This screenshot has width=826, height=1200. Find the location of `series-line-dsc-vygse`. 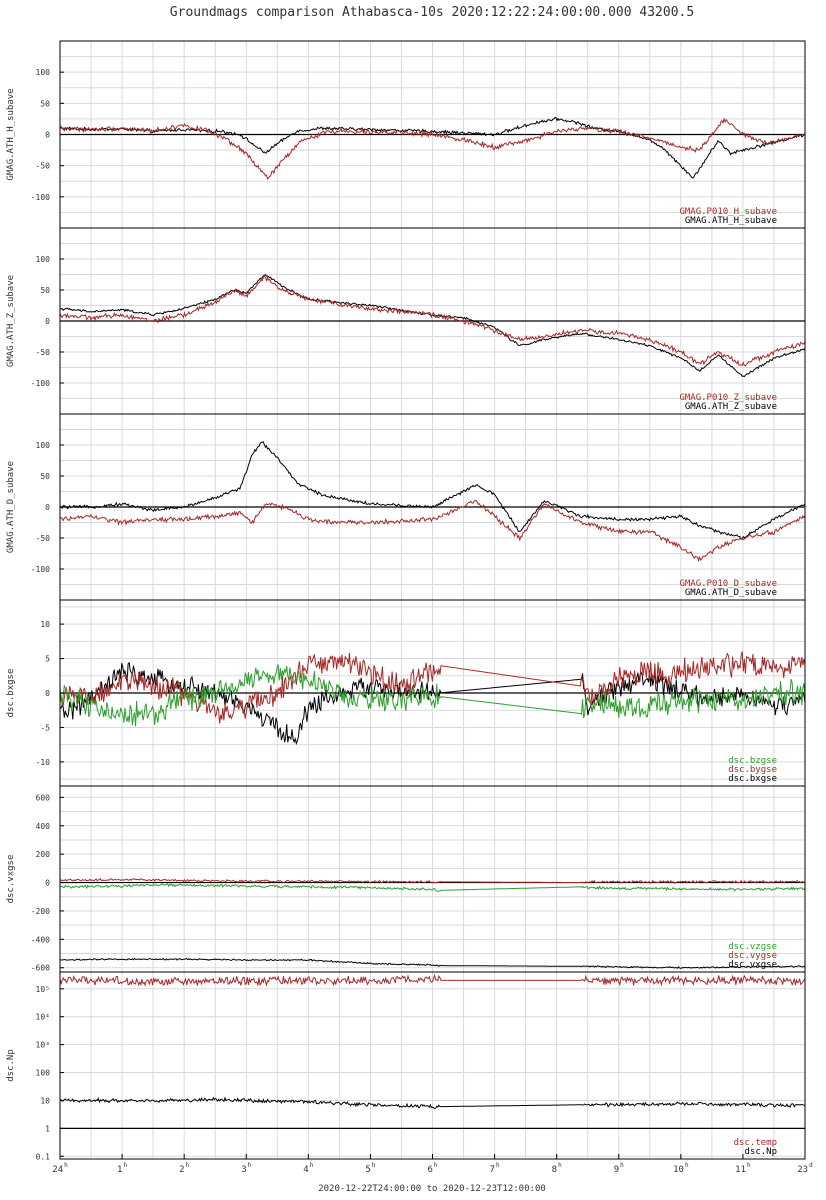

series-line-dsc-vygse is located at coordinates (432, 880).